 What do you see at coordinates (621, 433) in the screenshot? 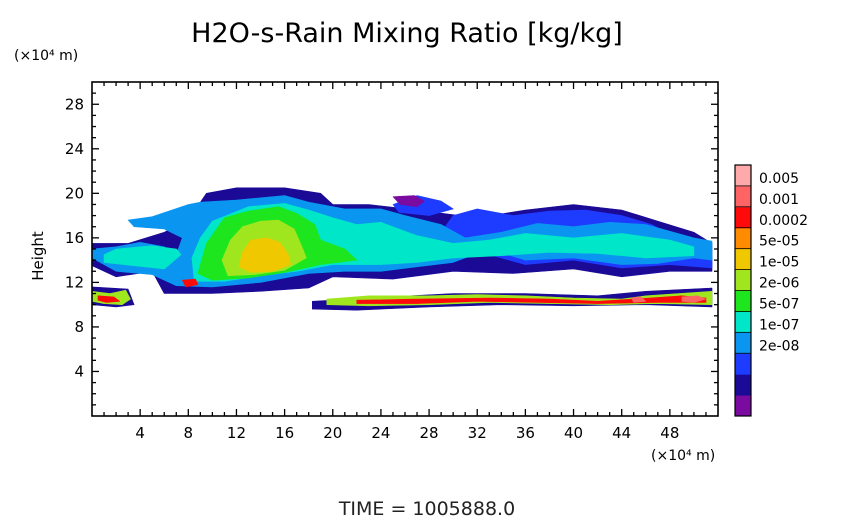
I see `x-tick-label: 44` at bounding box center [621, 433].